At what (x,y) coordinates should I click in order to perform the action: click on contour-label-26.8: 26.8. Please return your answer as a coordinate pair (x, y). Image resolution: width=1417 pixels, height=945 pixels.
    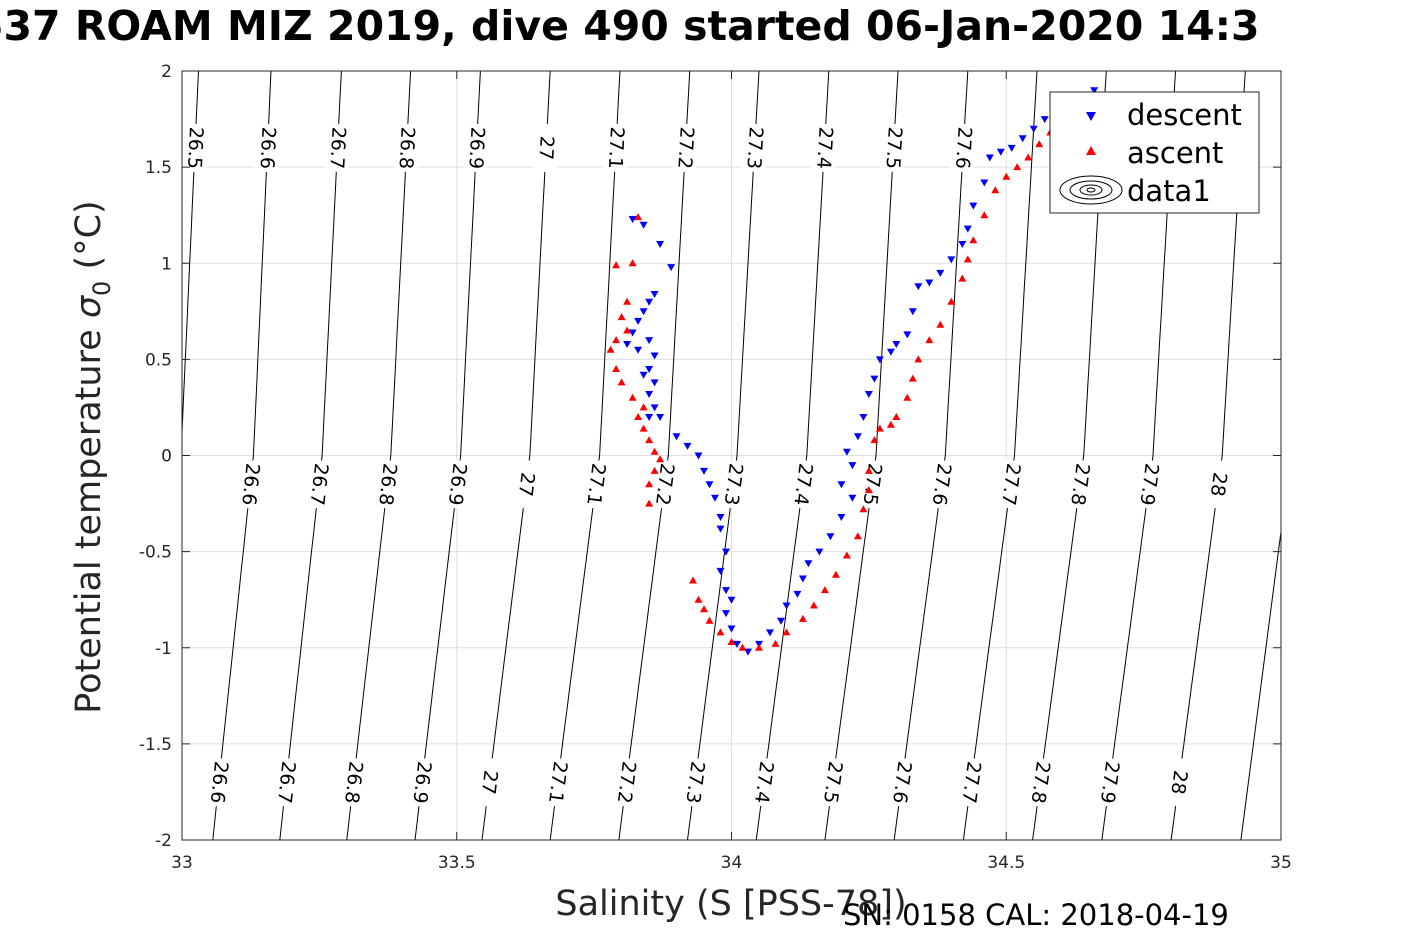
    Looking at the image, I should click on (387, 484).